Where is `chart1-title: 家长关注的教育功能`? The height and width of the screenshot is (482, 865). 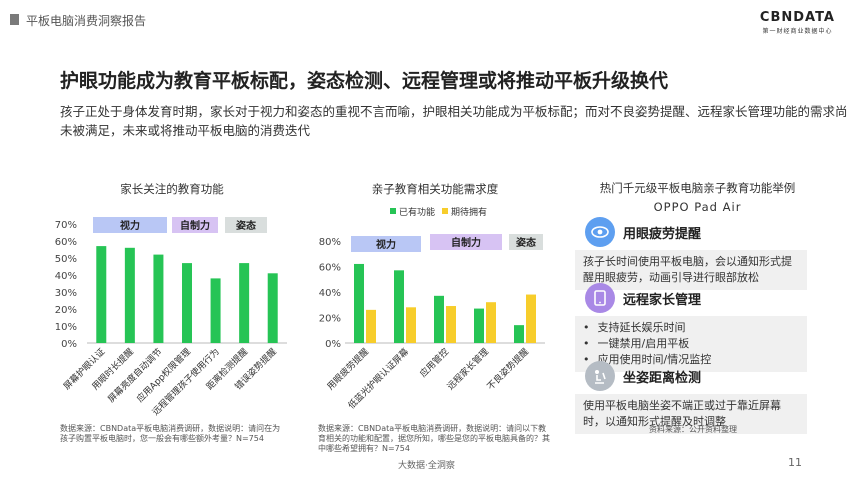
chart1-title: 家长关注的教育功能 is located at coordinates (172, 189).